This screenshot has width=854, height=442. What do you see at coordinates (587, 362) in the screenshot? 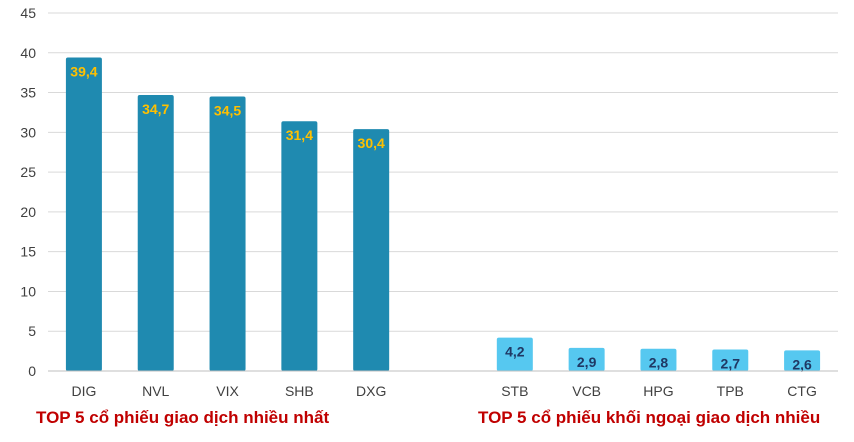
I see `data-label: 2,9` at bounding box center [587, 362].